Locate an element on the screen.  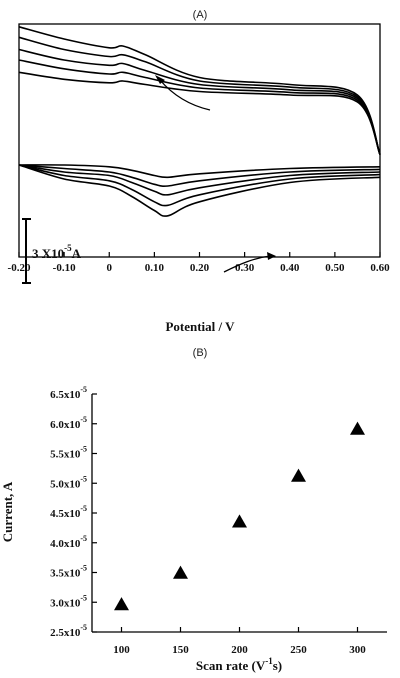
panel-b-y-tick-mantissa: 4.5x10 is located at coordinates (65, 514).